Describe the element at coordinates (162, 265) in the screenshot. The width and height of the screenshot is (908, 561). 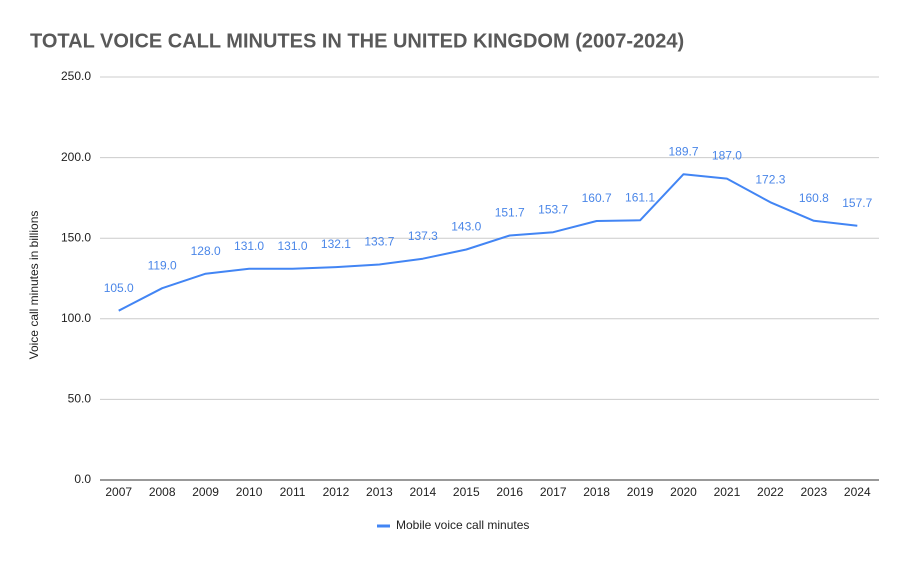
I see `data-label: 119.0` at that location.